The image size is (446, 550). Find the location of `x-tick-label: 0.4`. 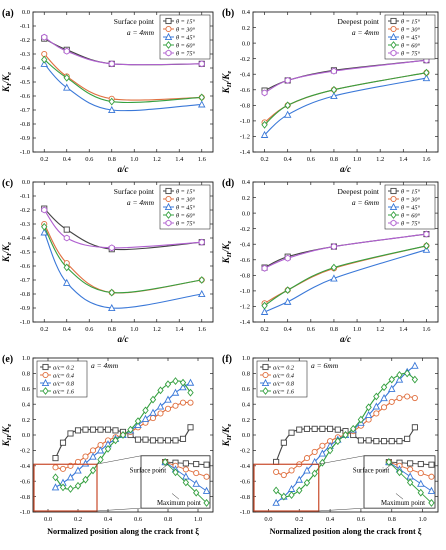

x-tick-label: 0.4 is located at coordinates (67, 329).